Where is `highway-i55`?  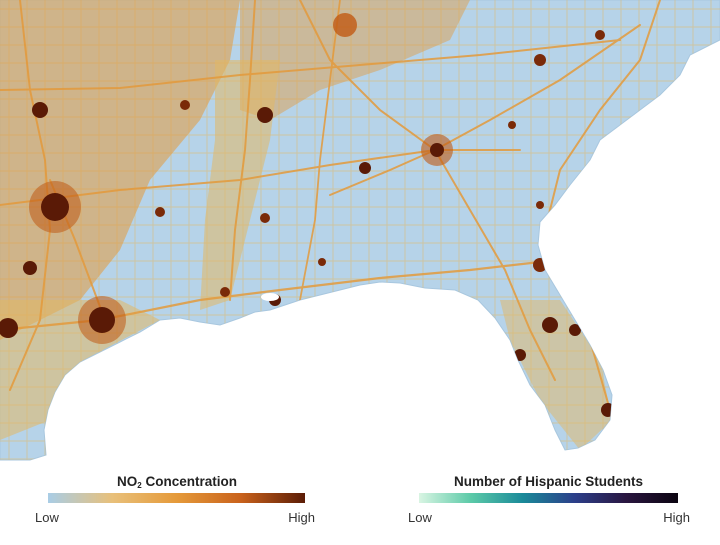 highway-i55 is located at coordinates (242, 150).